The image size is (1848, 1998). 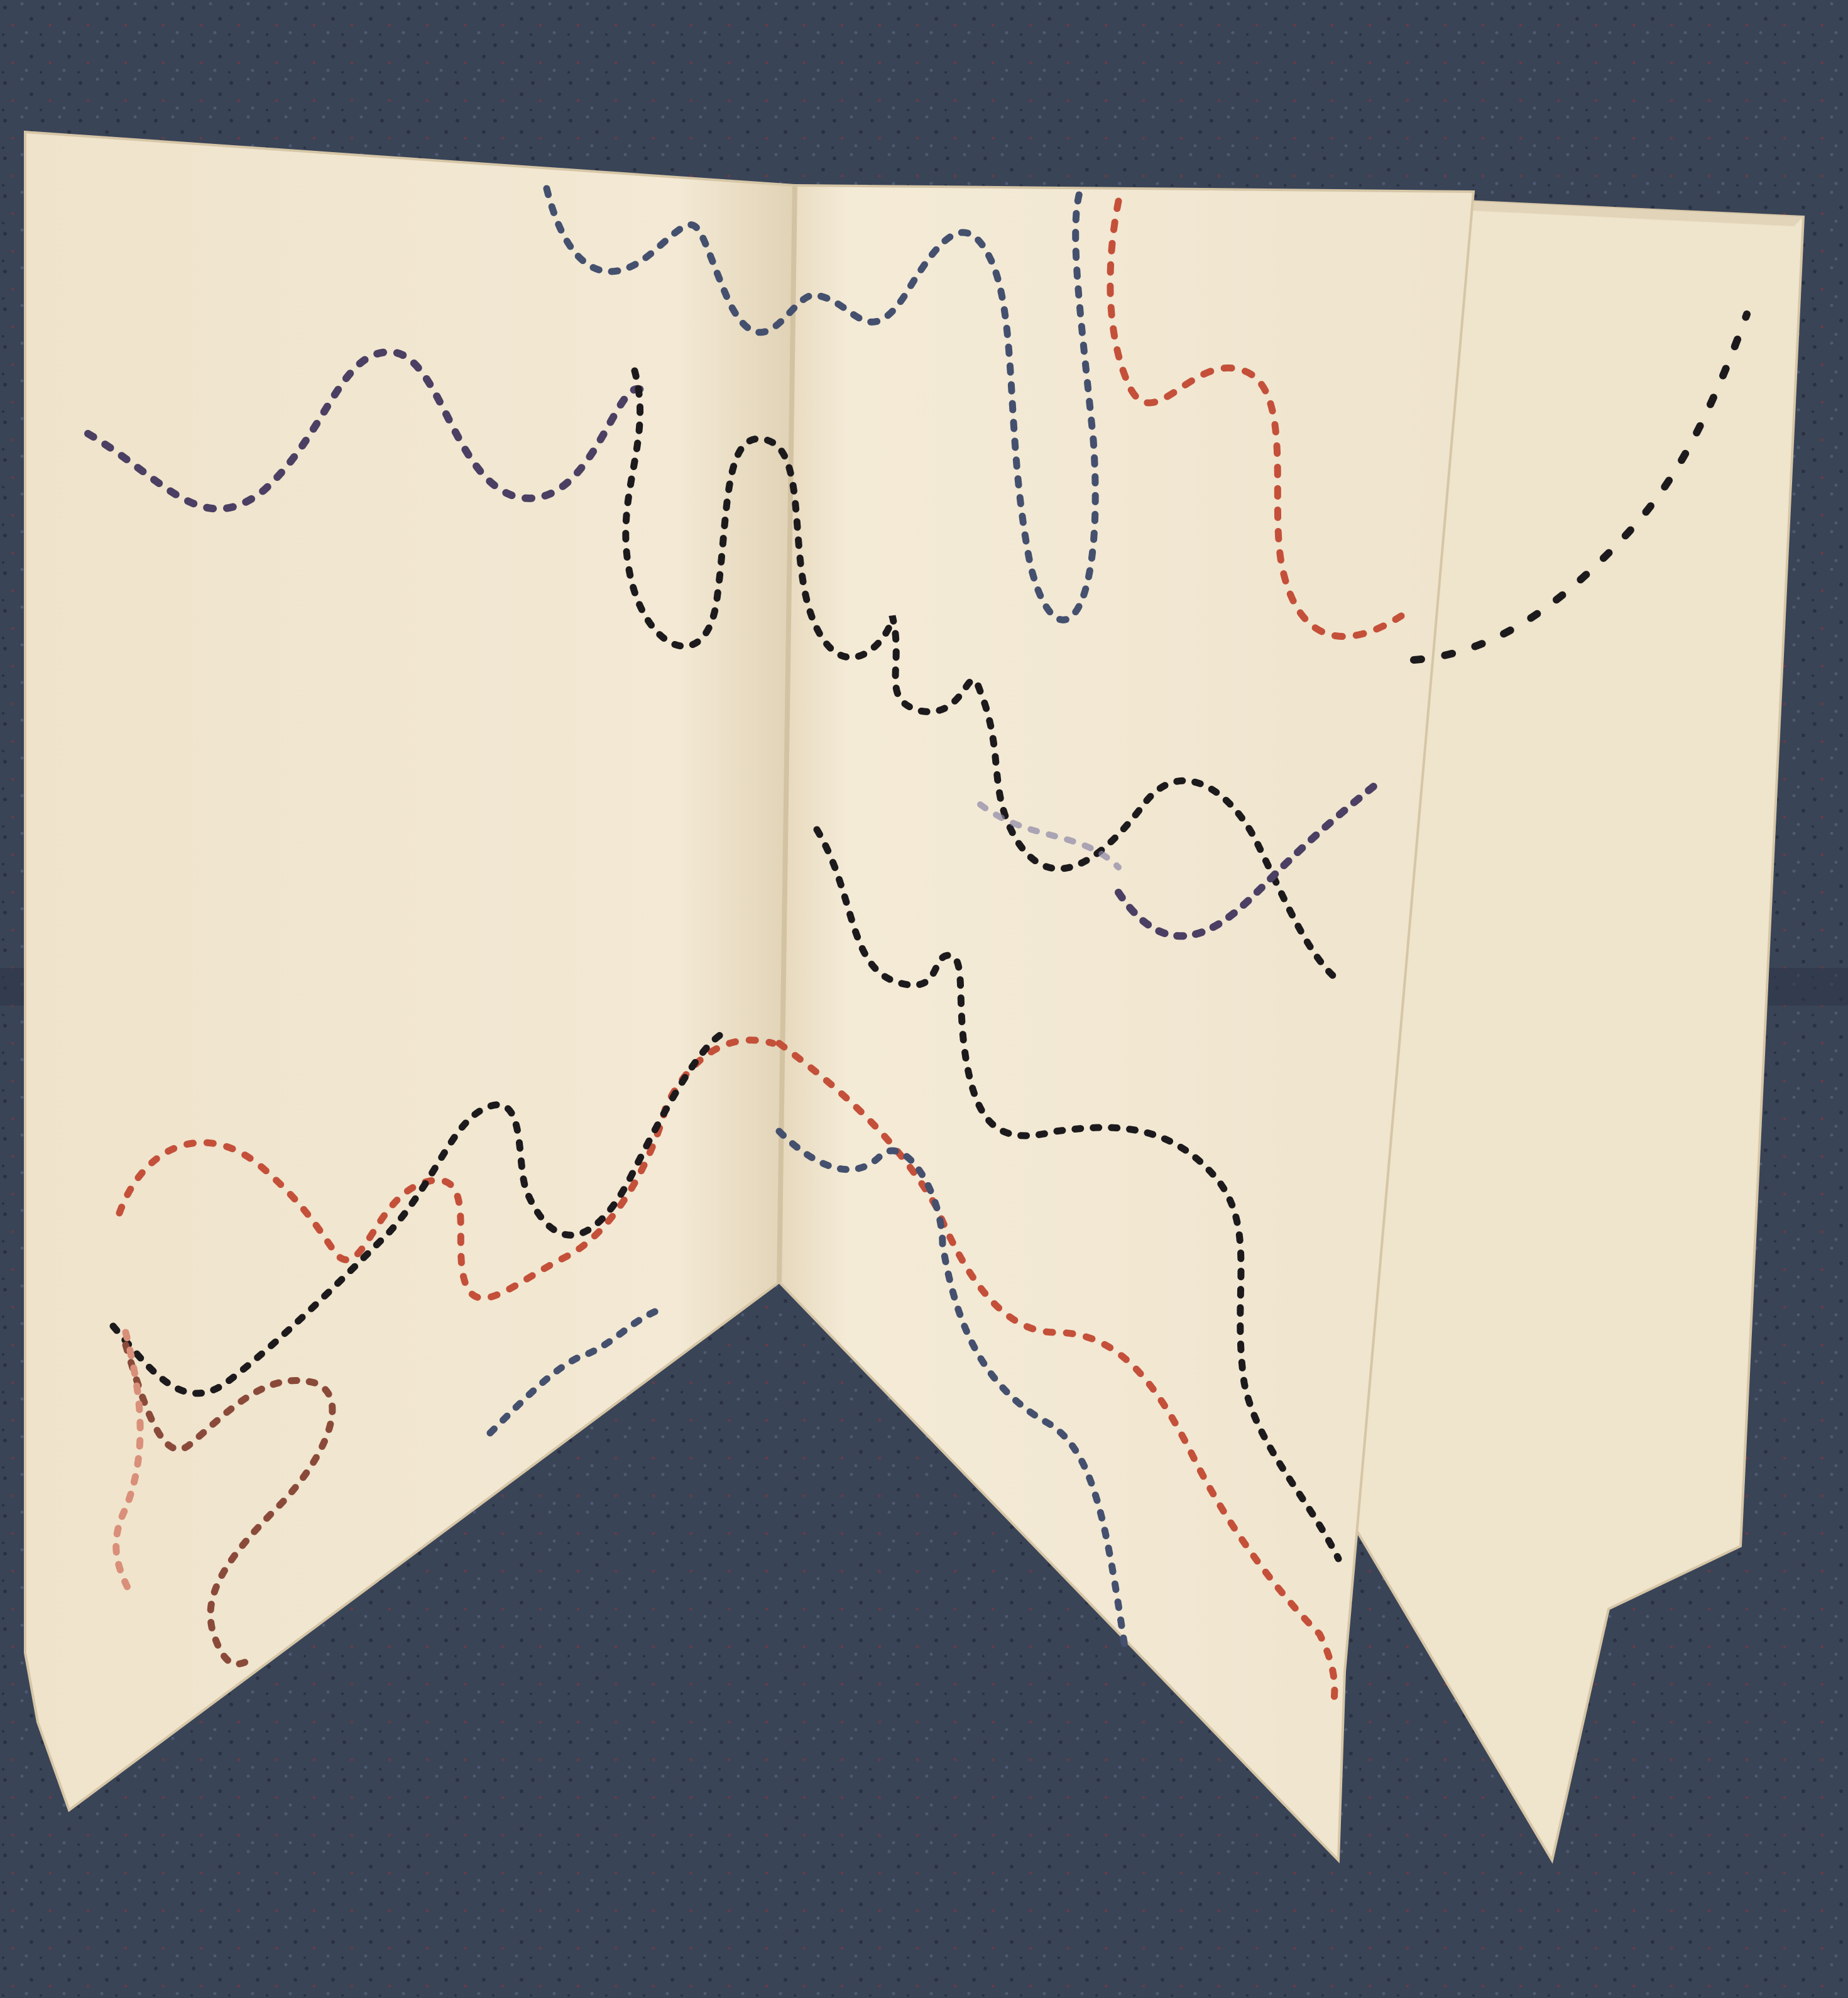 What do you see at coordinates (1250, 858) in the screenshot?
I see `stitch-line-purple-middle` at bounding box center [1250, 858].